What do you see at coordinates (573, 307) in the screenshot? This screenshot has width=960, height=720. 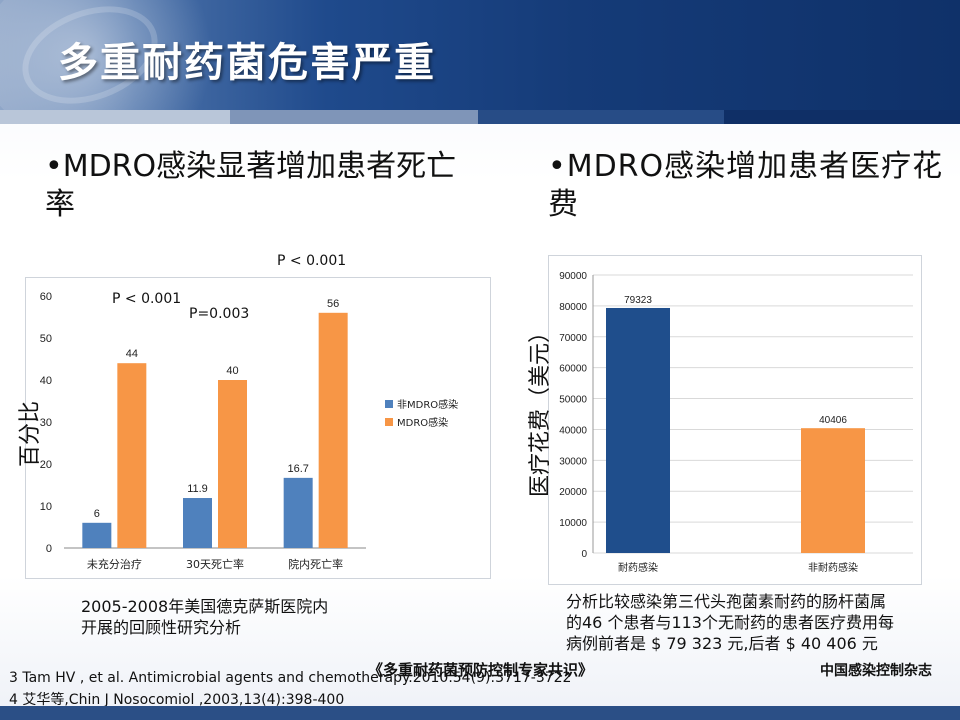 I see `y-tick-label: 80000` at bounding box center [573, 307].